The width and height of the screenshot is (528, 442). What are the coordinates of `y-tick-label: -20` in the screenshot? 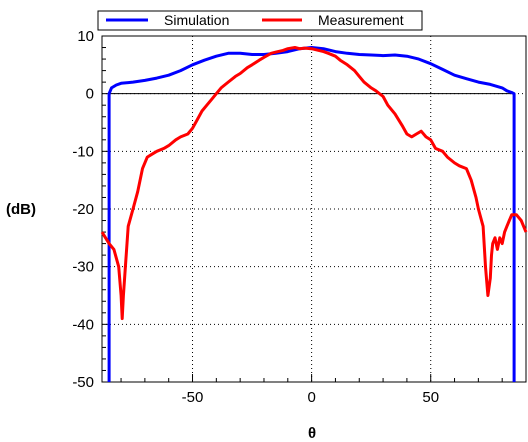 It's located at (83, 209).